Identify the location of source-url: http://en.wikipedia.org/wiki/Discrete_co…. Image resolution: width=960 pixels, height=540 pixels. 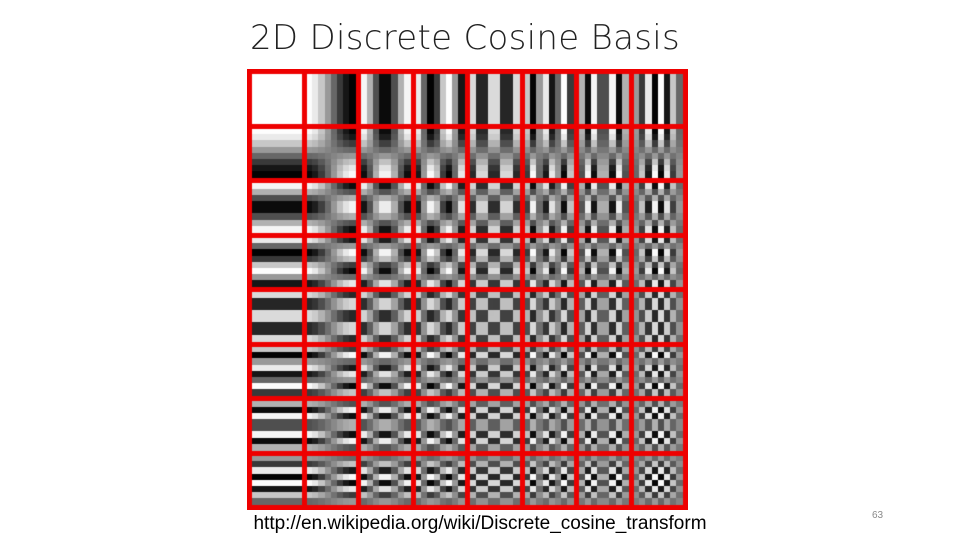
(480, 523).